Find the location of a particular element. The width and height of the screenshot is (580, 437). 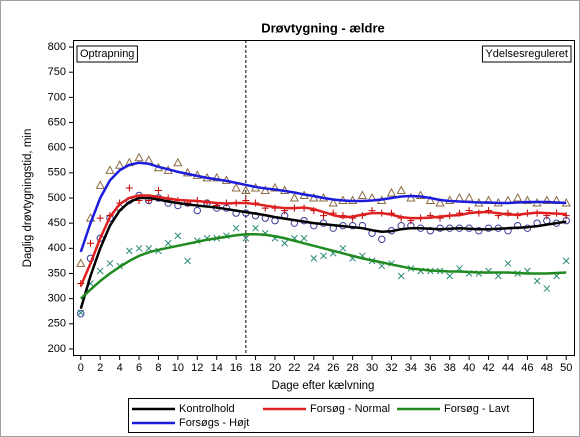

y-tick-label: 300 is located at coordinates (57, 299).